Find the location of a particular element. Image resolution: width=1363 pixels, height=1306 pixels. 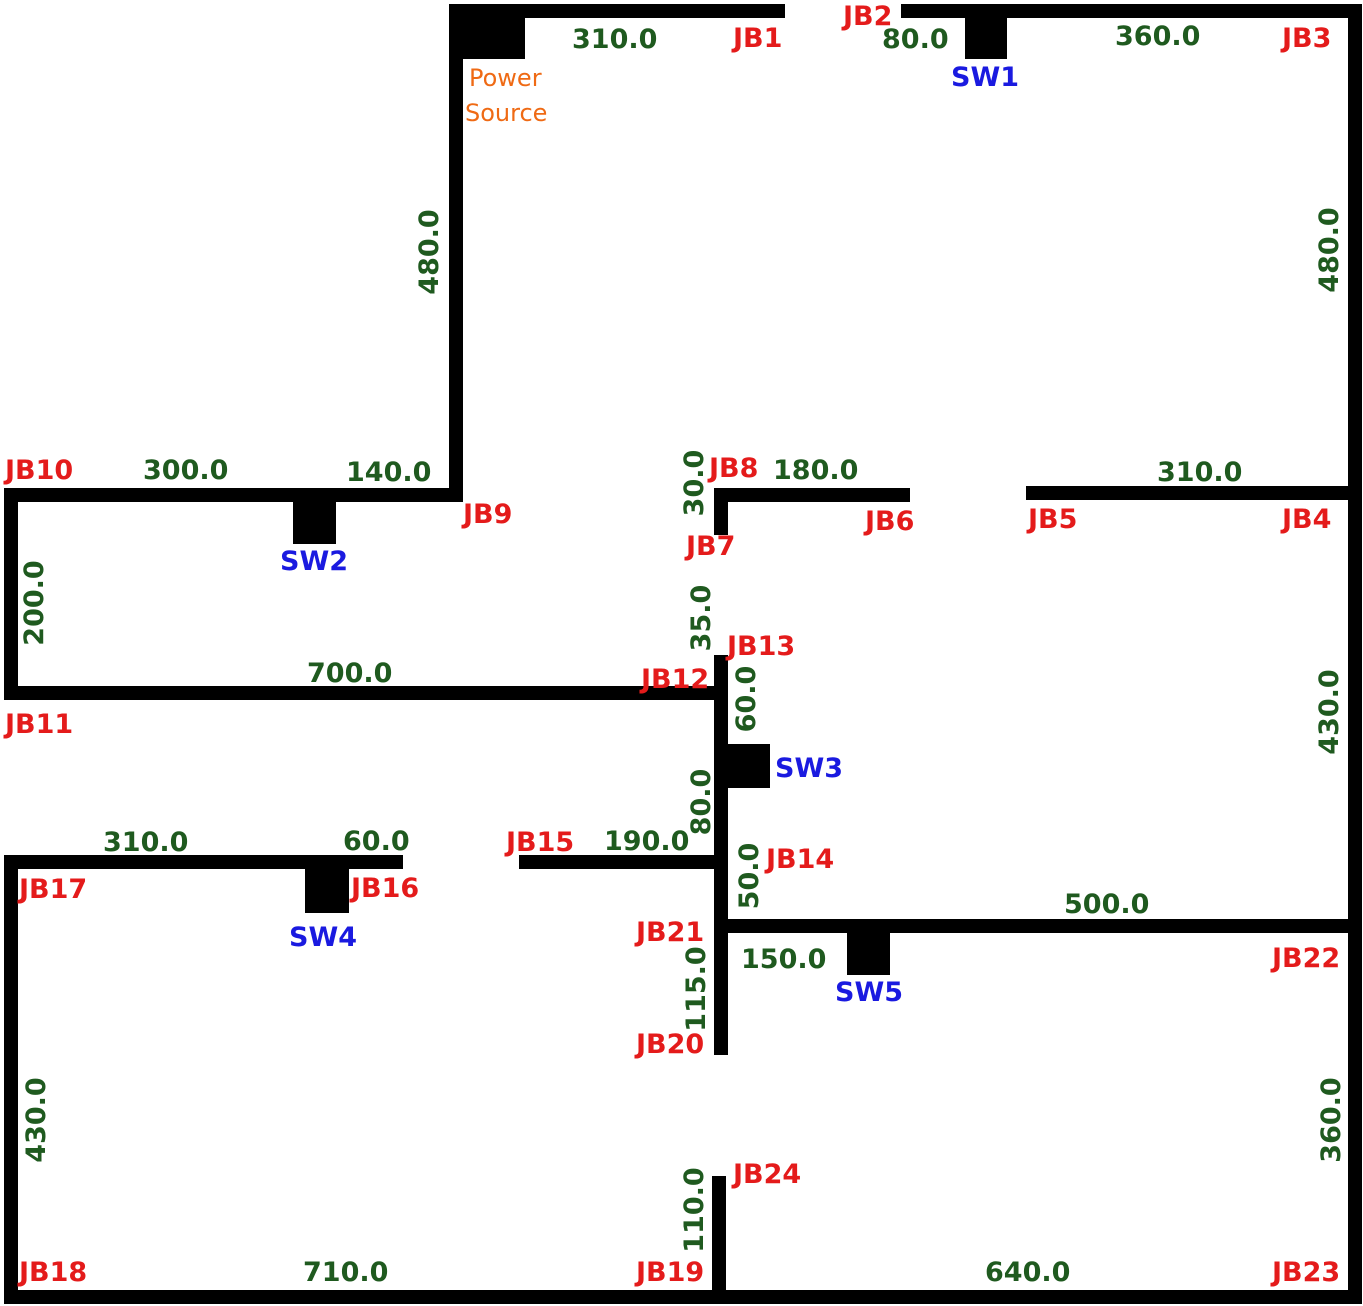

jb10-label: JB10 is located at coordinates (38, 470).